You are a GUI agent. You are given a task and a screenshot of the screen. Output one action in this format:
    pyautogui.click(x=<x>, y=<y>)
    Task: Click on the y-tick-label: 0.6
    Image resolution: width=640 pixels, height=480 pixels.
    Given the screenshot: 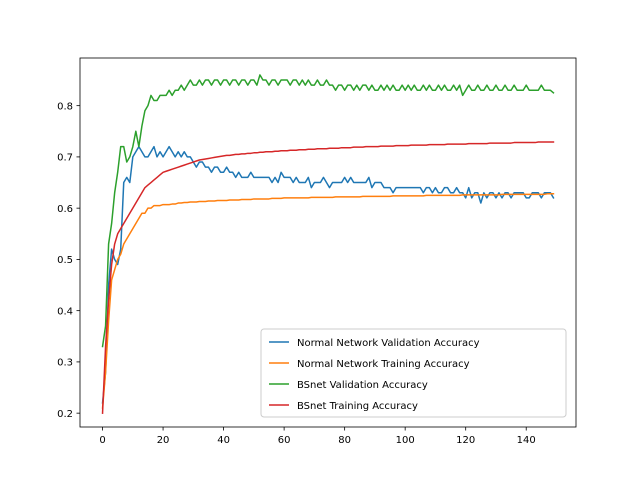 What is the action you would take?
    pyautogui.click(x=65, y=209)
    